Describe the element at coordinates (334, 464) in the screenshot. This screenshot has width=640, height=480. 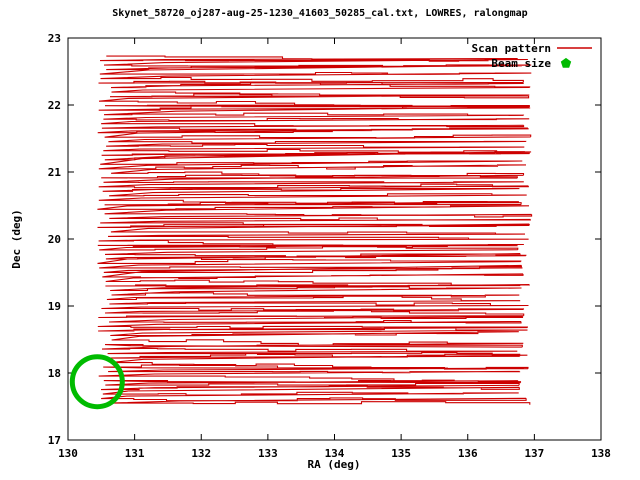
I see `x-axis-label: RA (deg)` at that location.